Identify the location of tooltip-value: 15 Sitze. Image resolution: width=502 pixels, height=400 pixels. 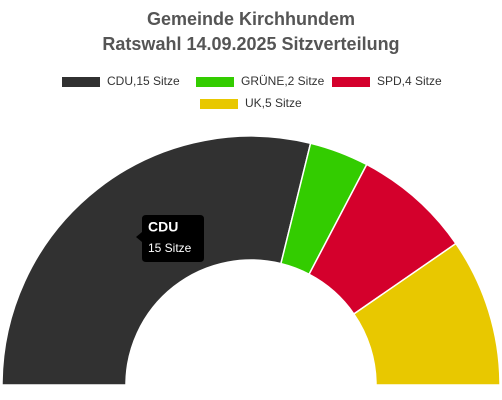
(170, 248).